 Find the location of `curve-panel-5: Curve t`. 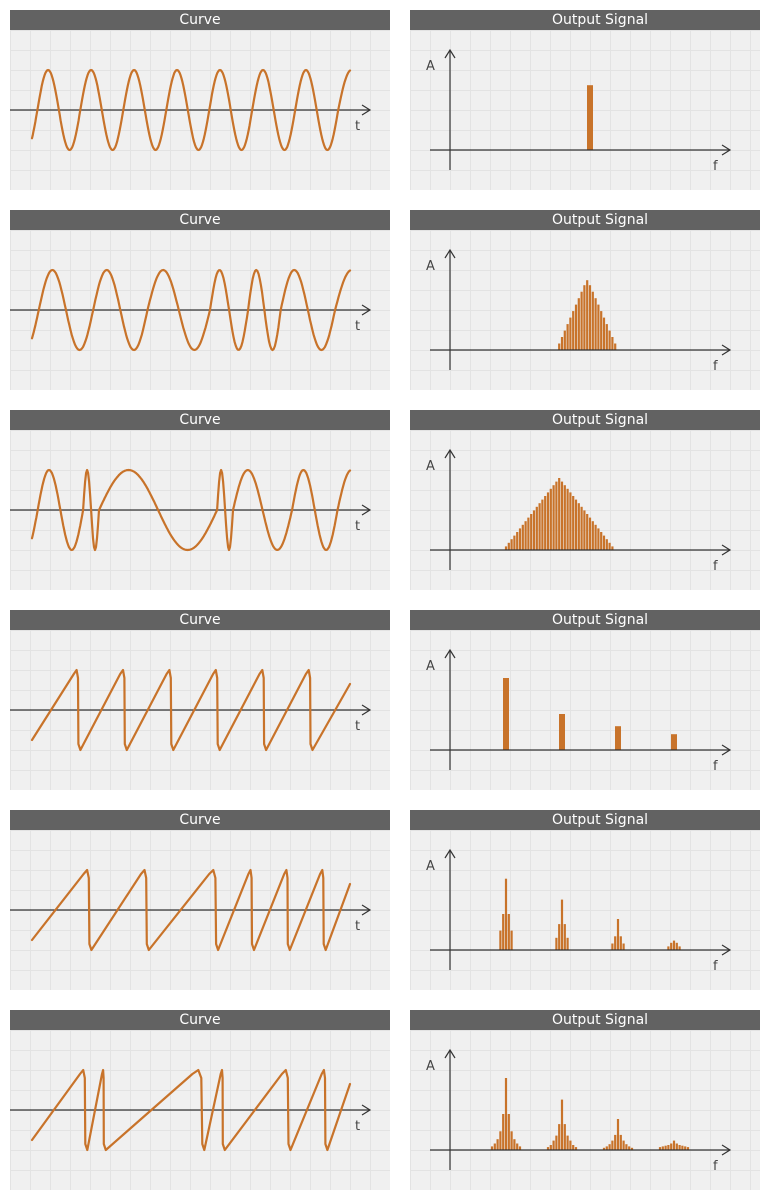

curve-panel-5: Curve t is located at coordinates (200, 900).